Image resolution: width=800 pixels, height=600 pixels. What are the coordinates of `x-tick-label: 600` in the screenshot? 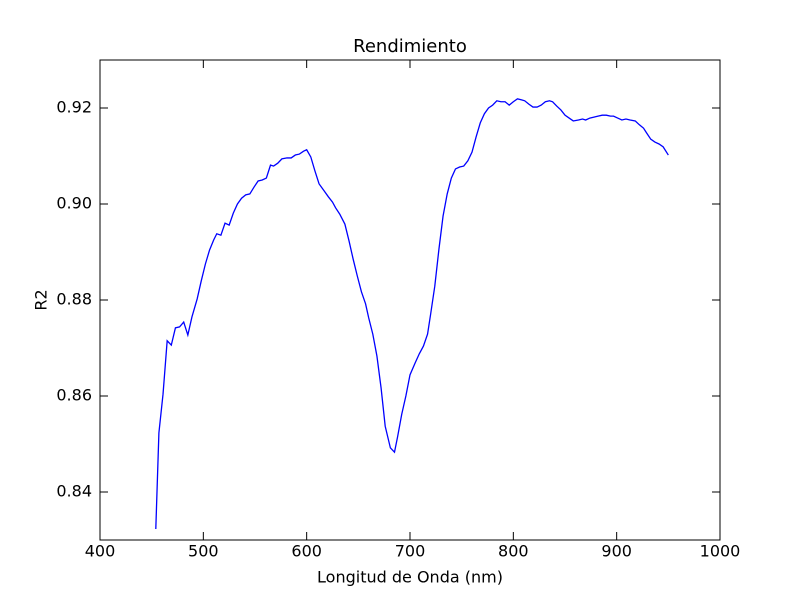 It's located at (306, 551).